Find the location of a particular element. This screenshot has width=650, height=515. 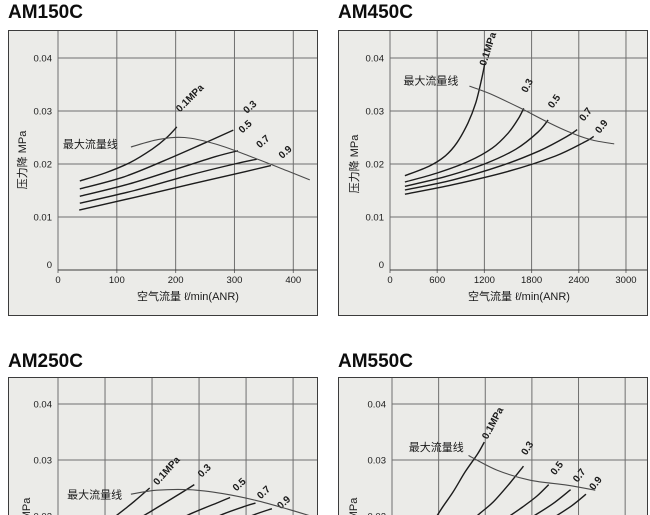

x-tick-label: 1800 is located at coordinates (531, 280).